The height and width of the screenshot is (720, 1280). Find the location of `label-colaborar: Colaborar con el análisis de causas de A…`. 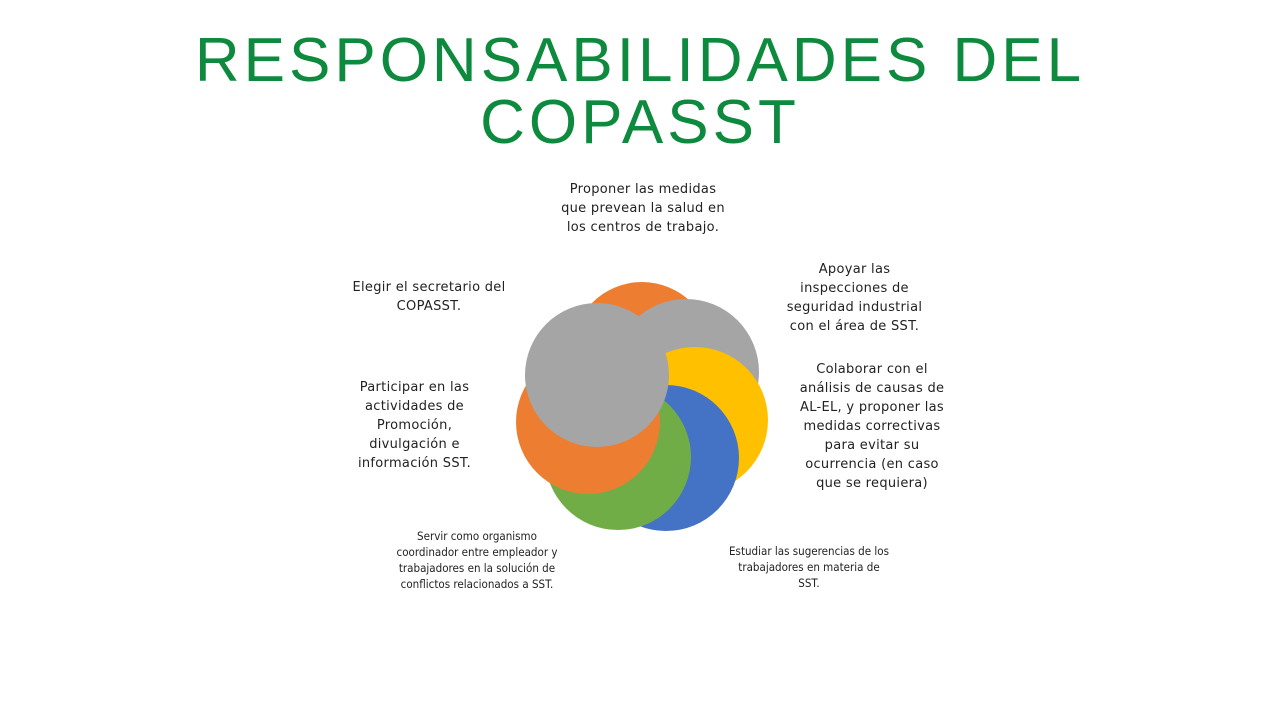

label-colaborar: Colaborar con el análisis de causas de A… is located at coordinates (872, 426).